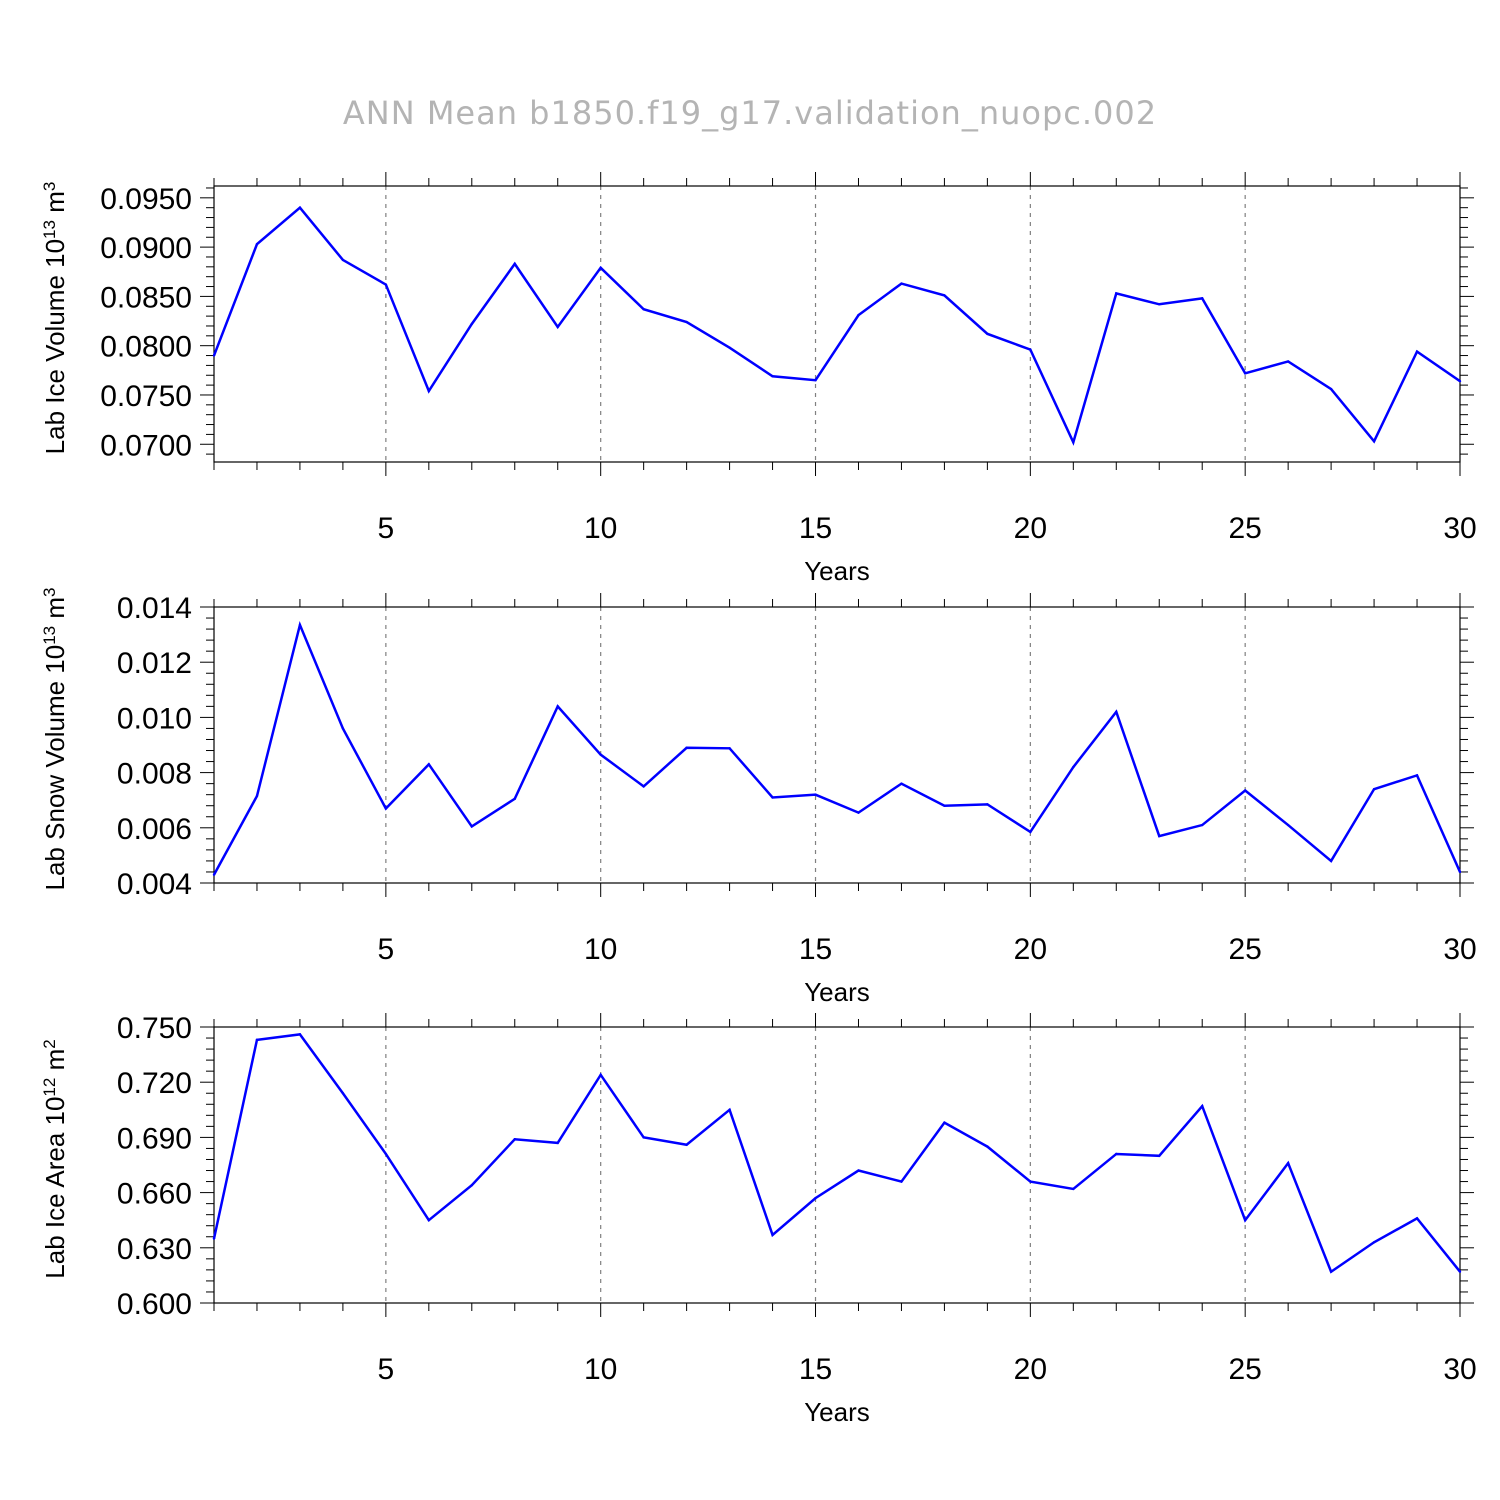 This screenshot has width=1500, height=1500. What do you see at coordinates (154, 774) in the screenshot?
I see `y-tick-label: 0.008` at bounding box center [154, 774].